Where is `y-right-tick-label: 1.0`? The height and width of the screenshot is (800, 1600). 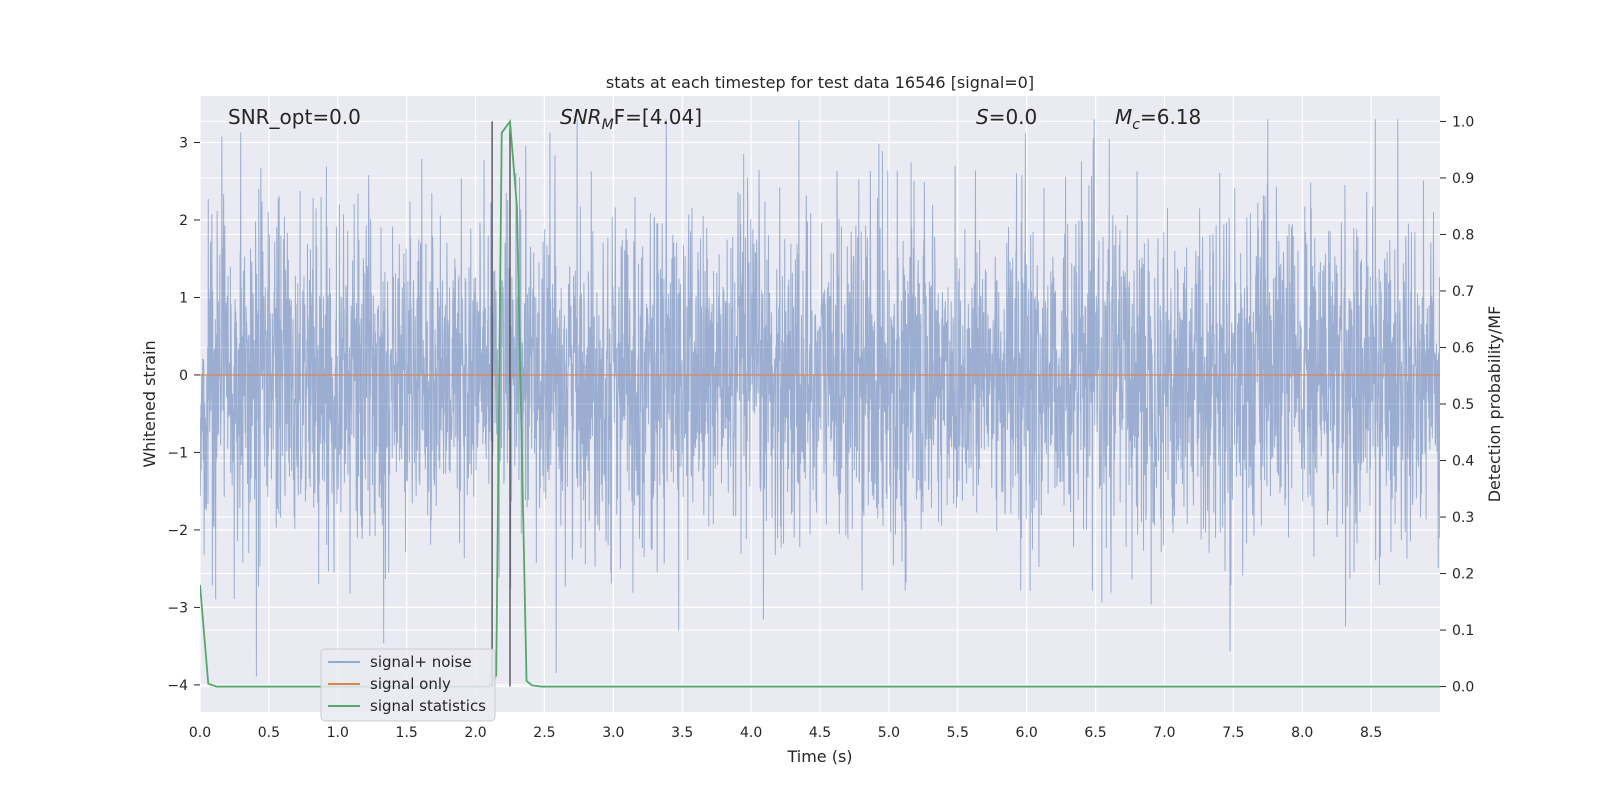 y-right-tick-label: 1.0 is located at coordinates (1463, 122).